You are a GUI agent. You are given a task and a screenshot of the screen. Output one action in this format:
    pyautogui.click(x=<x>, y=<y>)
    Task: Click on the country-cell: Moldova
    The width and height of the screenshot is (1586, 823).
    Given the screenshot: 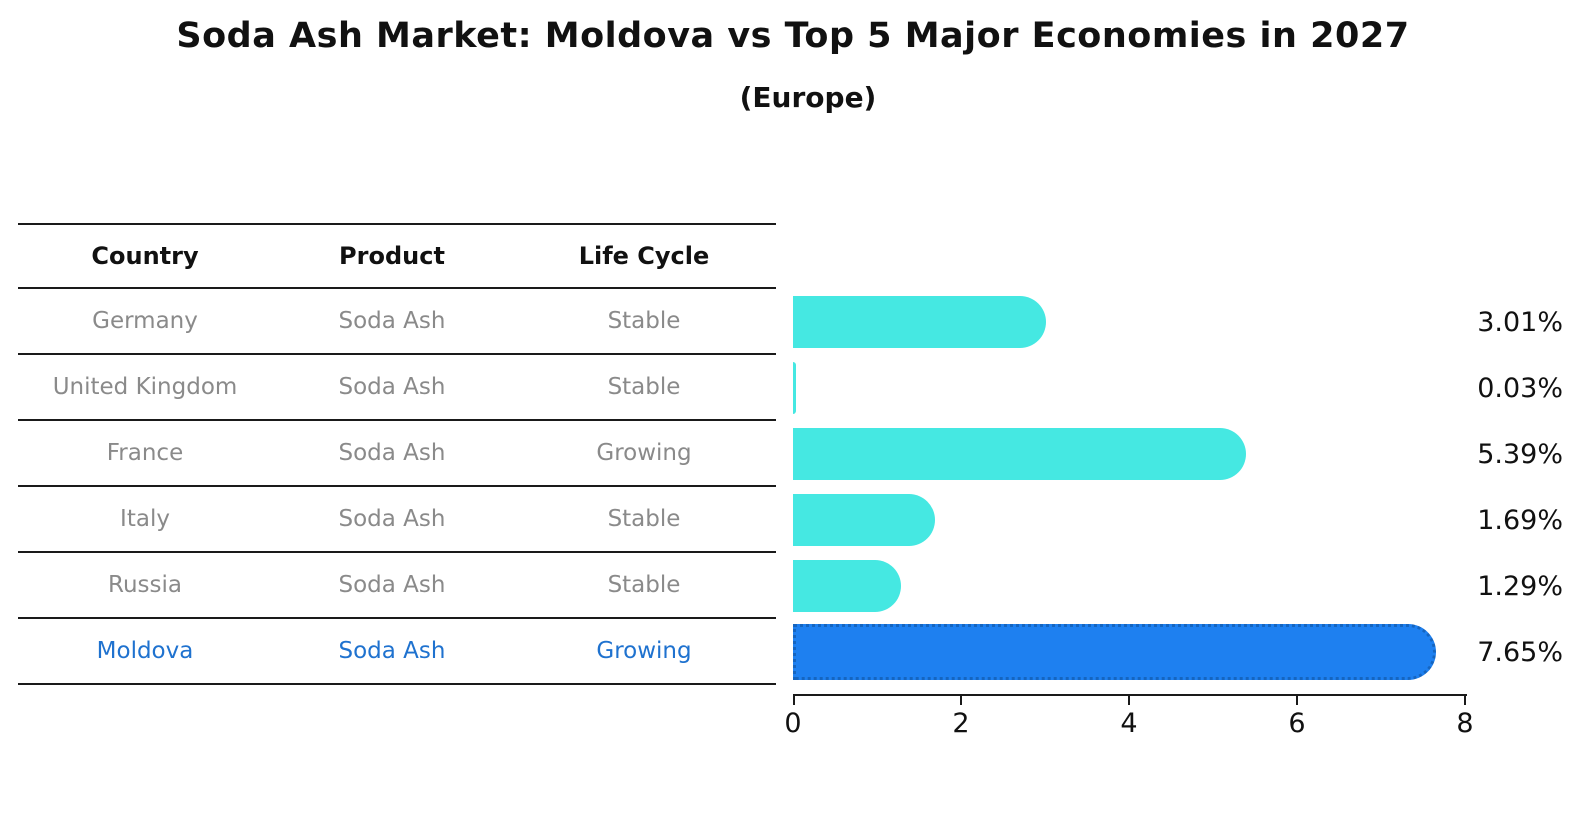 What is the action you would take?
    pyautogui.click(x=145, y=651)
    